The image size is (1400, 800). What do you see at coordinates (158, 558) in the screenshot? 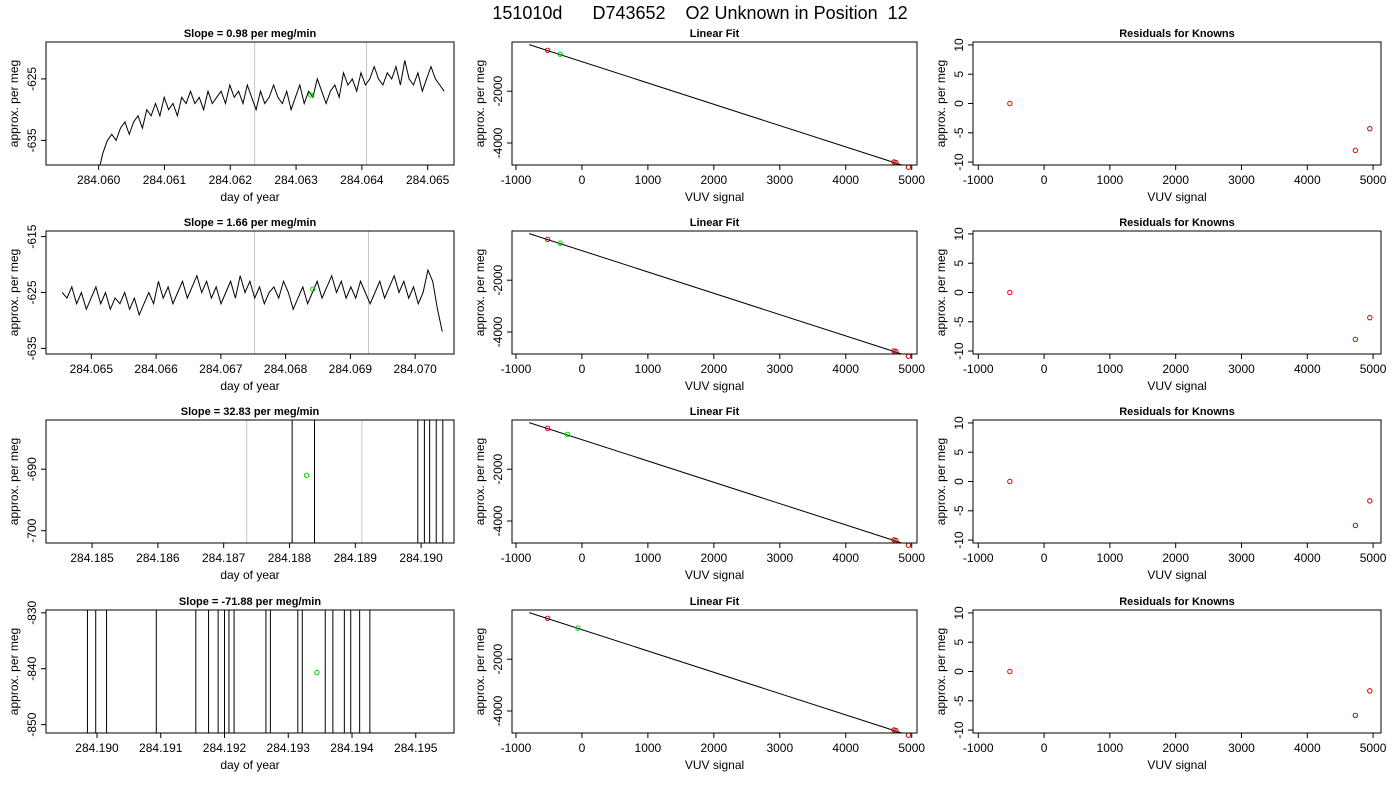
I see `x-tick-label: 284.186` at bounding box center [158, 558].